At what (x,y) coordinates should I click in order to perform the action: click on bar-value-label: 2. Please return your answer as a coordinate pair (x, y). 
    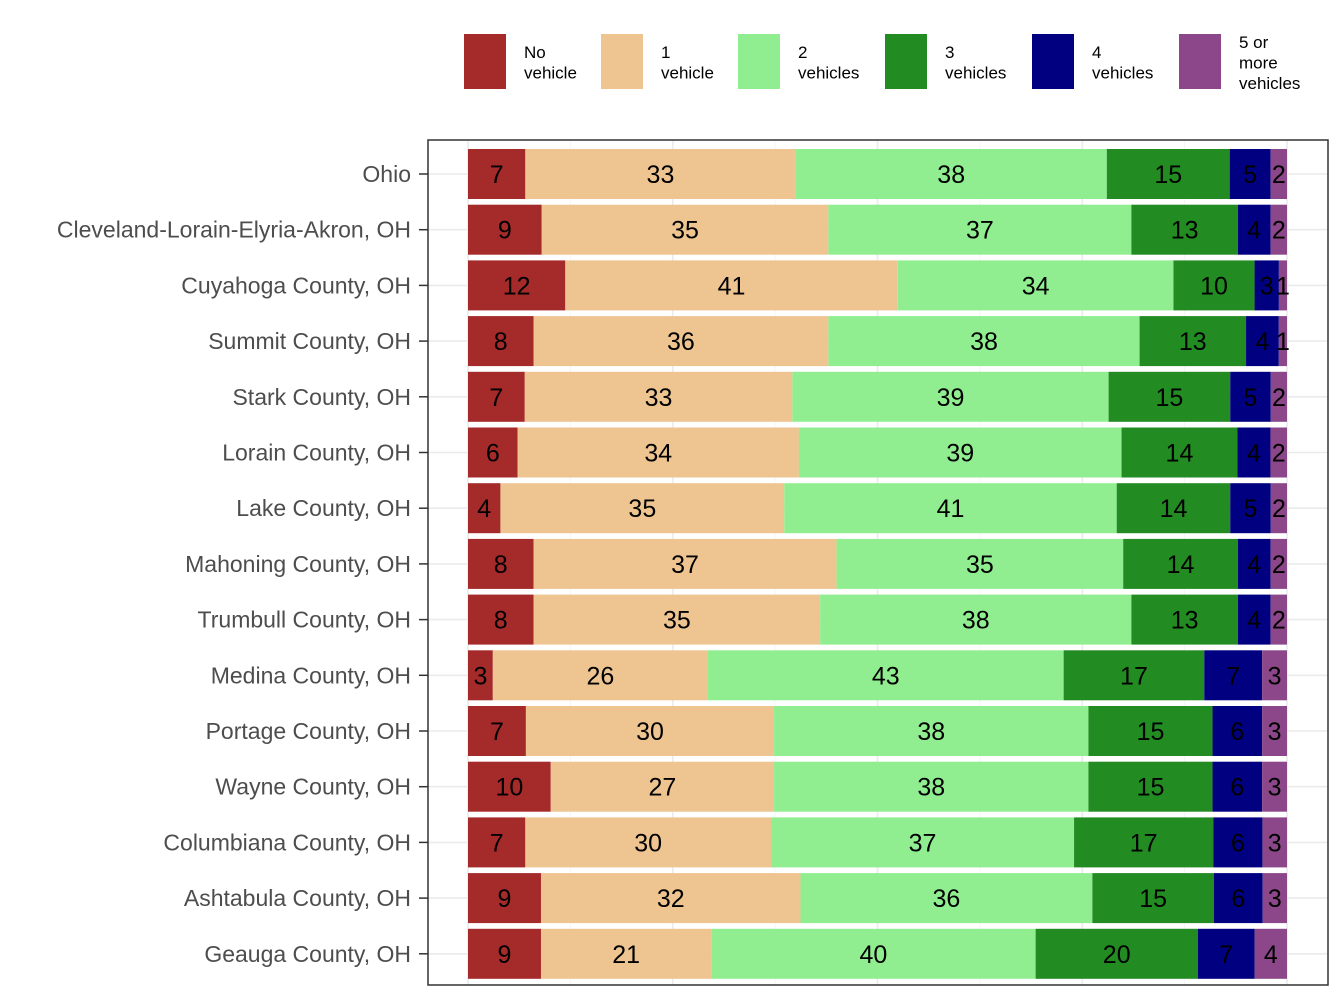
    Looking at the image, I should click on (1279, 398).